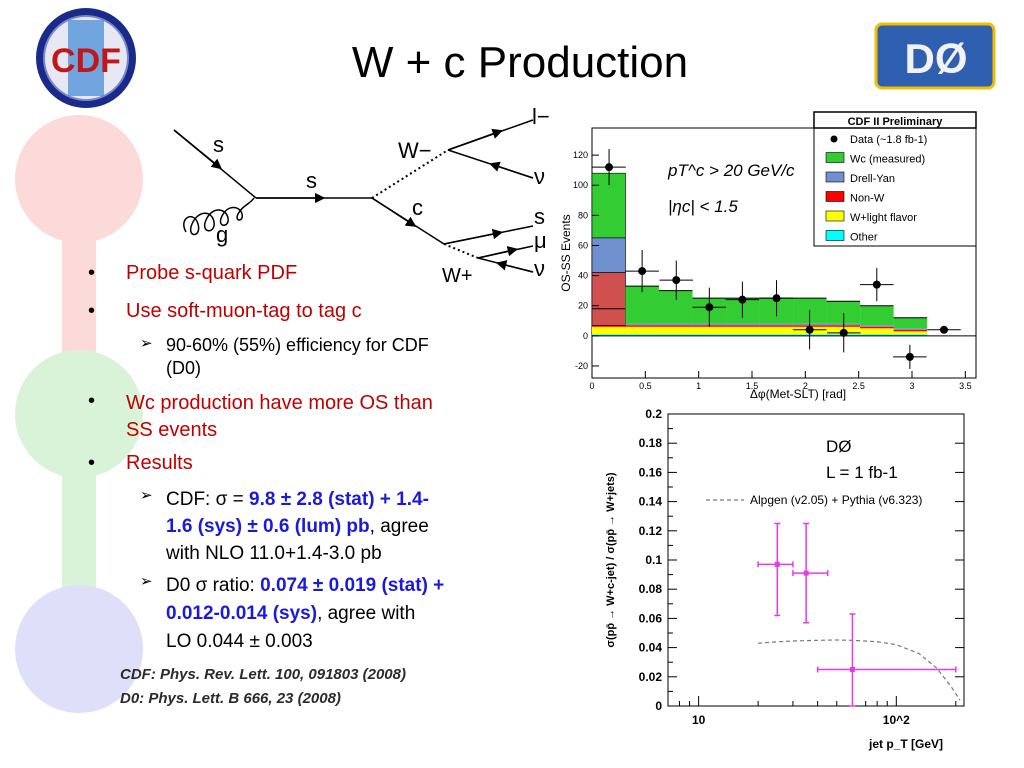  Describe the element at coordinates (222, 234) in the screenshot. I see `feyn-g: g` at that location.